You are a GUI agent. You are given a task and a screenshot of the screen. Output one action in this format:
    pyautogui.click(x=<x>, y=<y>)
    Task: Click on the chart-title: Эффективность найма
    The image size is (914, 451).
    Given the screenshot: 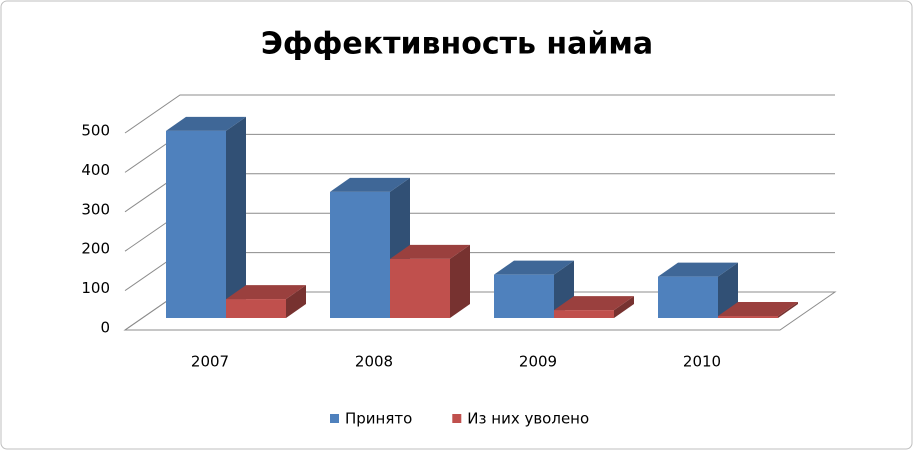 What is the action you would take?
    pyautogui.click(x=457, y=44)
    